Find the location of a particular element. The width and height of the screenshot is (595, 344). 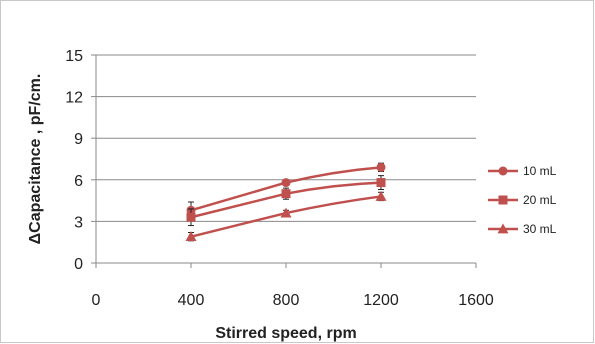

legend-label: 10 mL is located at coordinates (540, 171).